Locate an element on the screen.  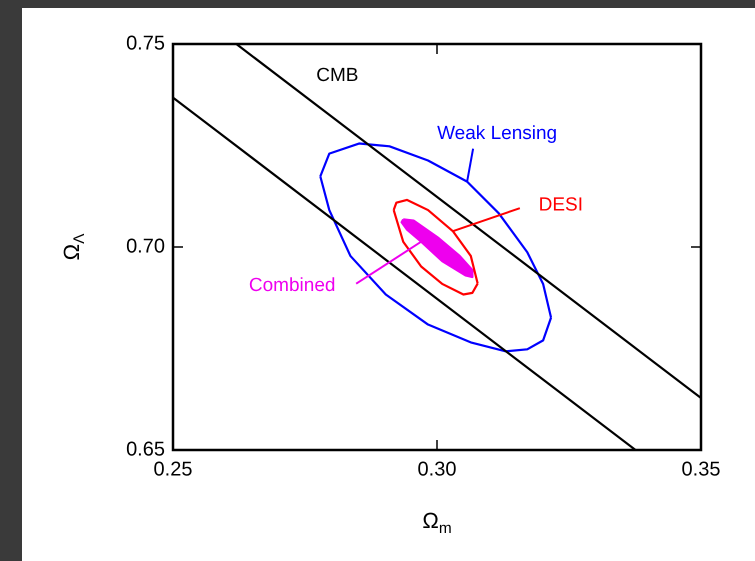
text: Combined is located at coordinates (292, 285).